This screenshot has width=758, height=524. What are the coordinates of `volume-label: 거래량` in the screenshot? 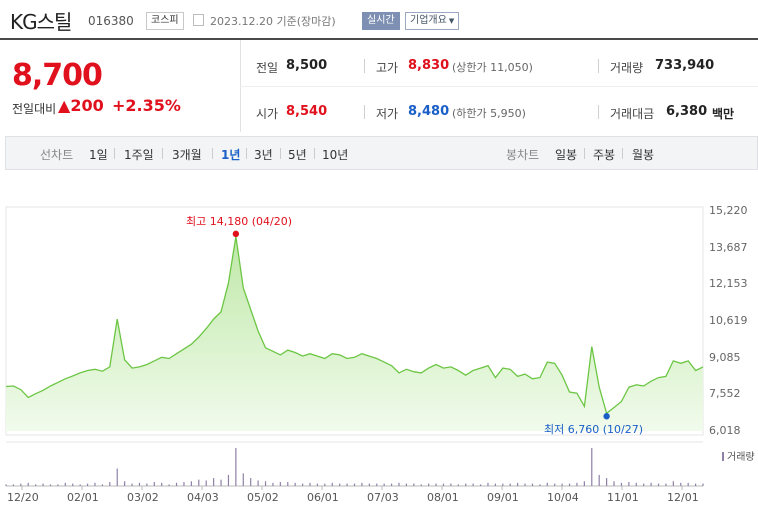 It's located at (627, 68).